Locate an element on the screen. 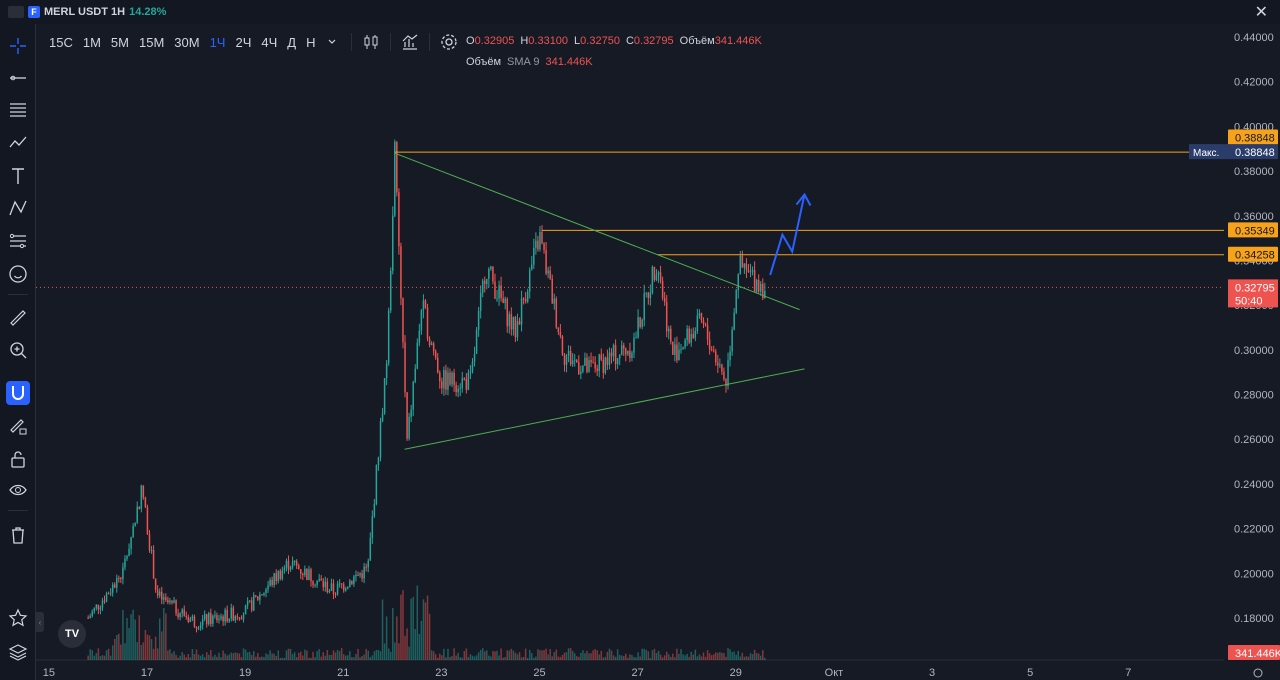  draw-lock-icon is located at coordinates (18, 426).